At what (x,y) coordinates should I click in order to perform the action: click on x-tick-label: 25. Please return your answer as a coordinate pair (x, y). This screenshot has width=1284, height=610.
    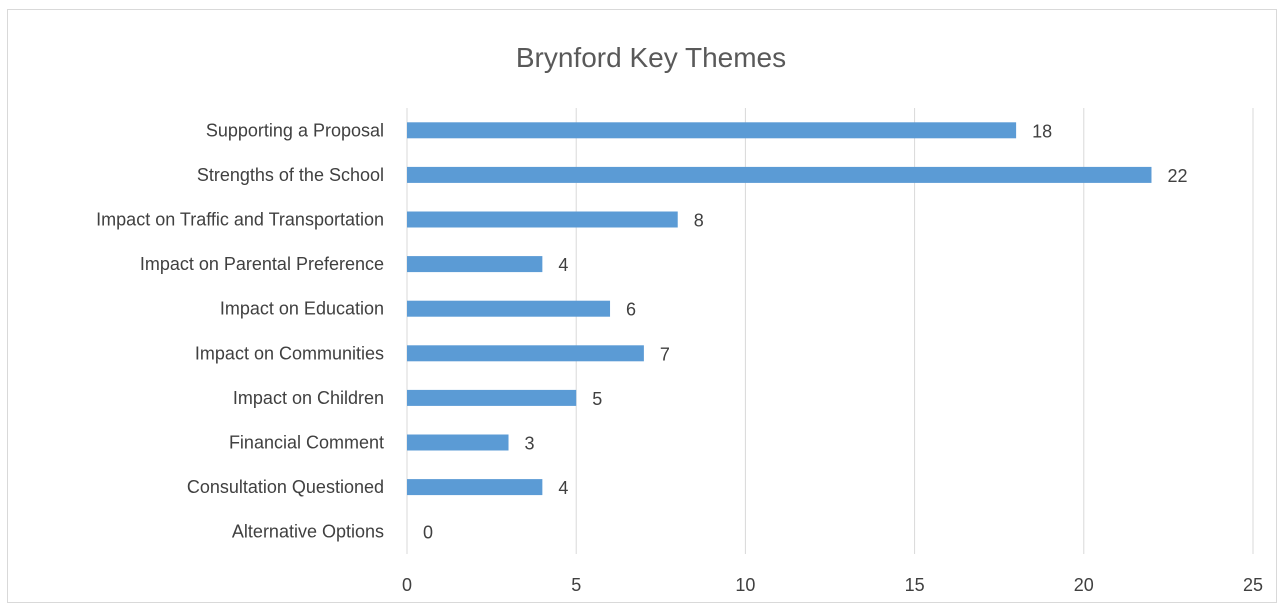
    Looking at the image, I should click on (1253, 585).